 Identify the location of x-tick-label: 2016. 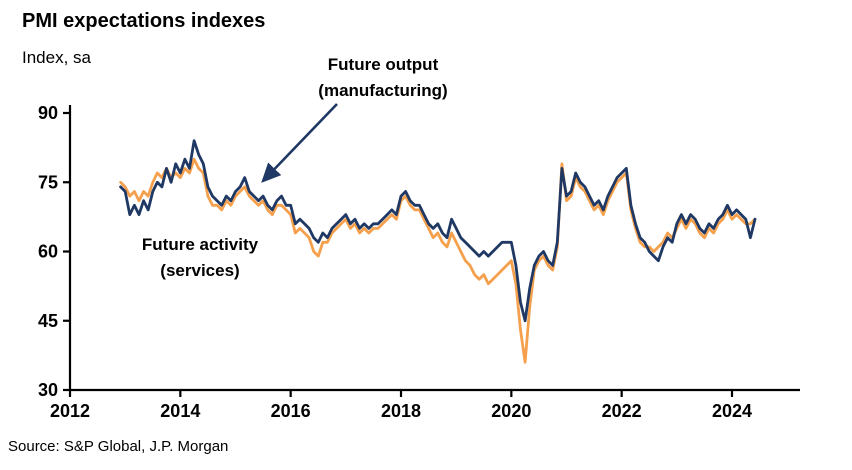
(291, 411).